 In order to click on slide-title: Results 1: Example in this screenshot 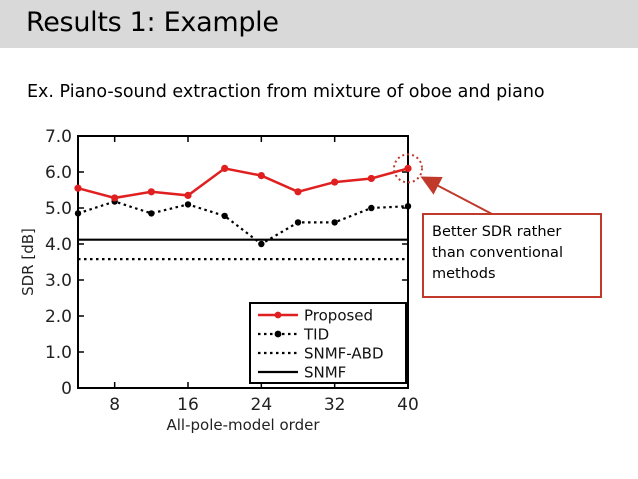, I will do `click(152, 22)`.